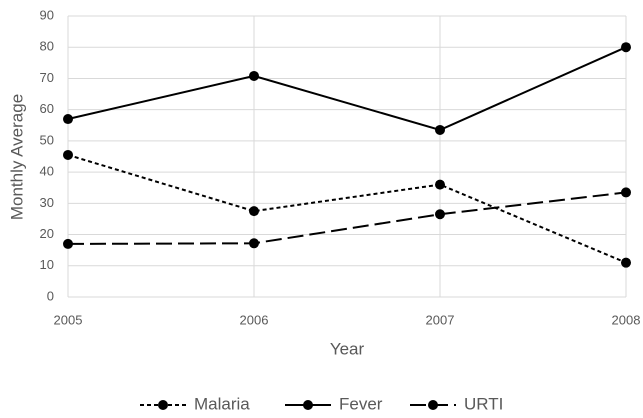 This screenshot has width=643, height=418. I want to click on series-line, so click(347, 218).